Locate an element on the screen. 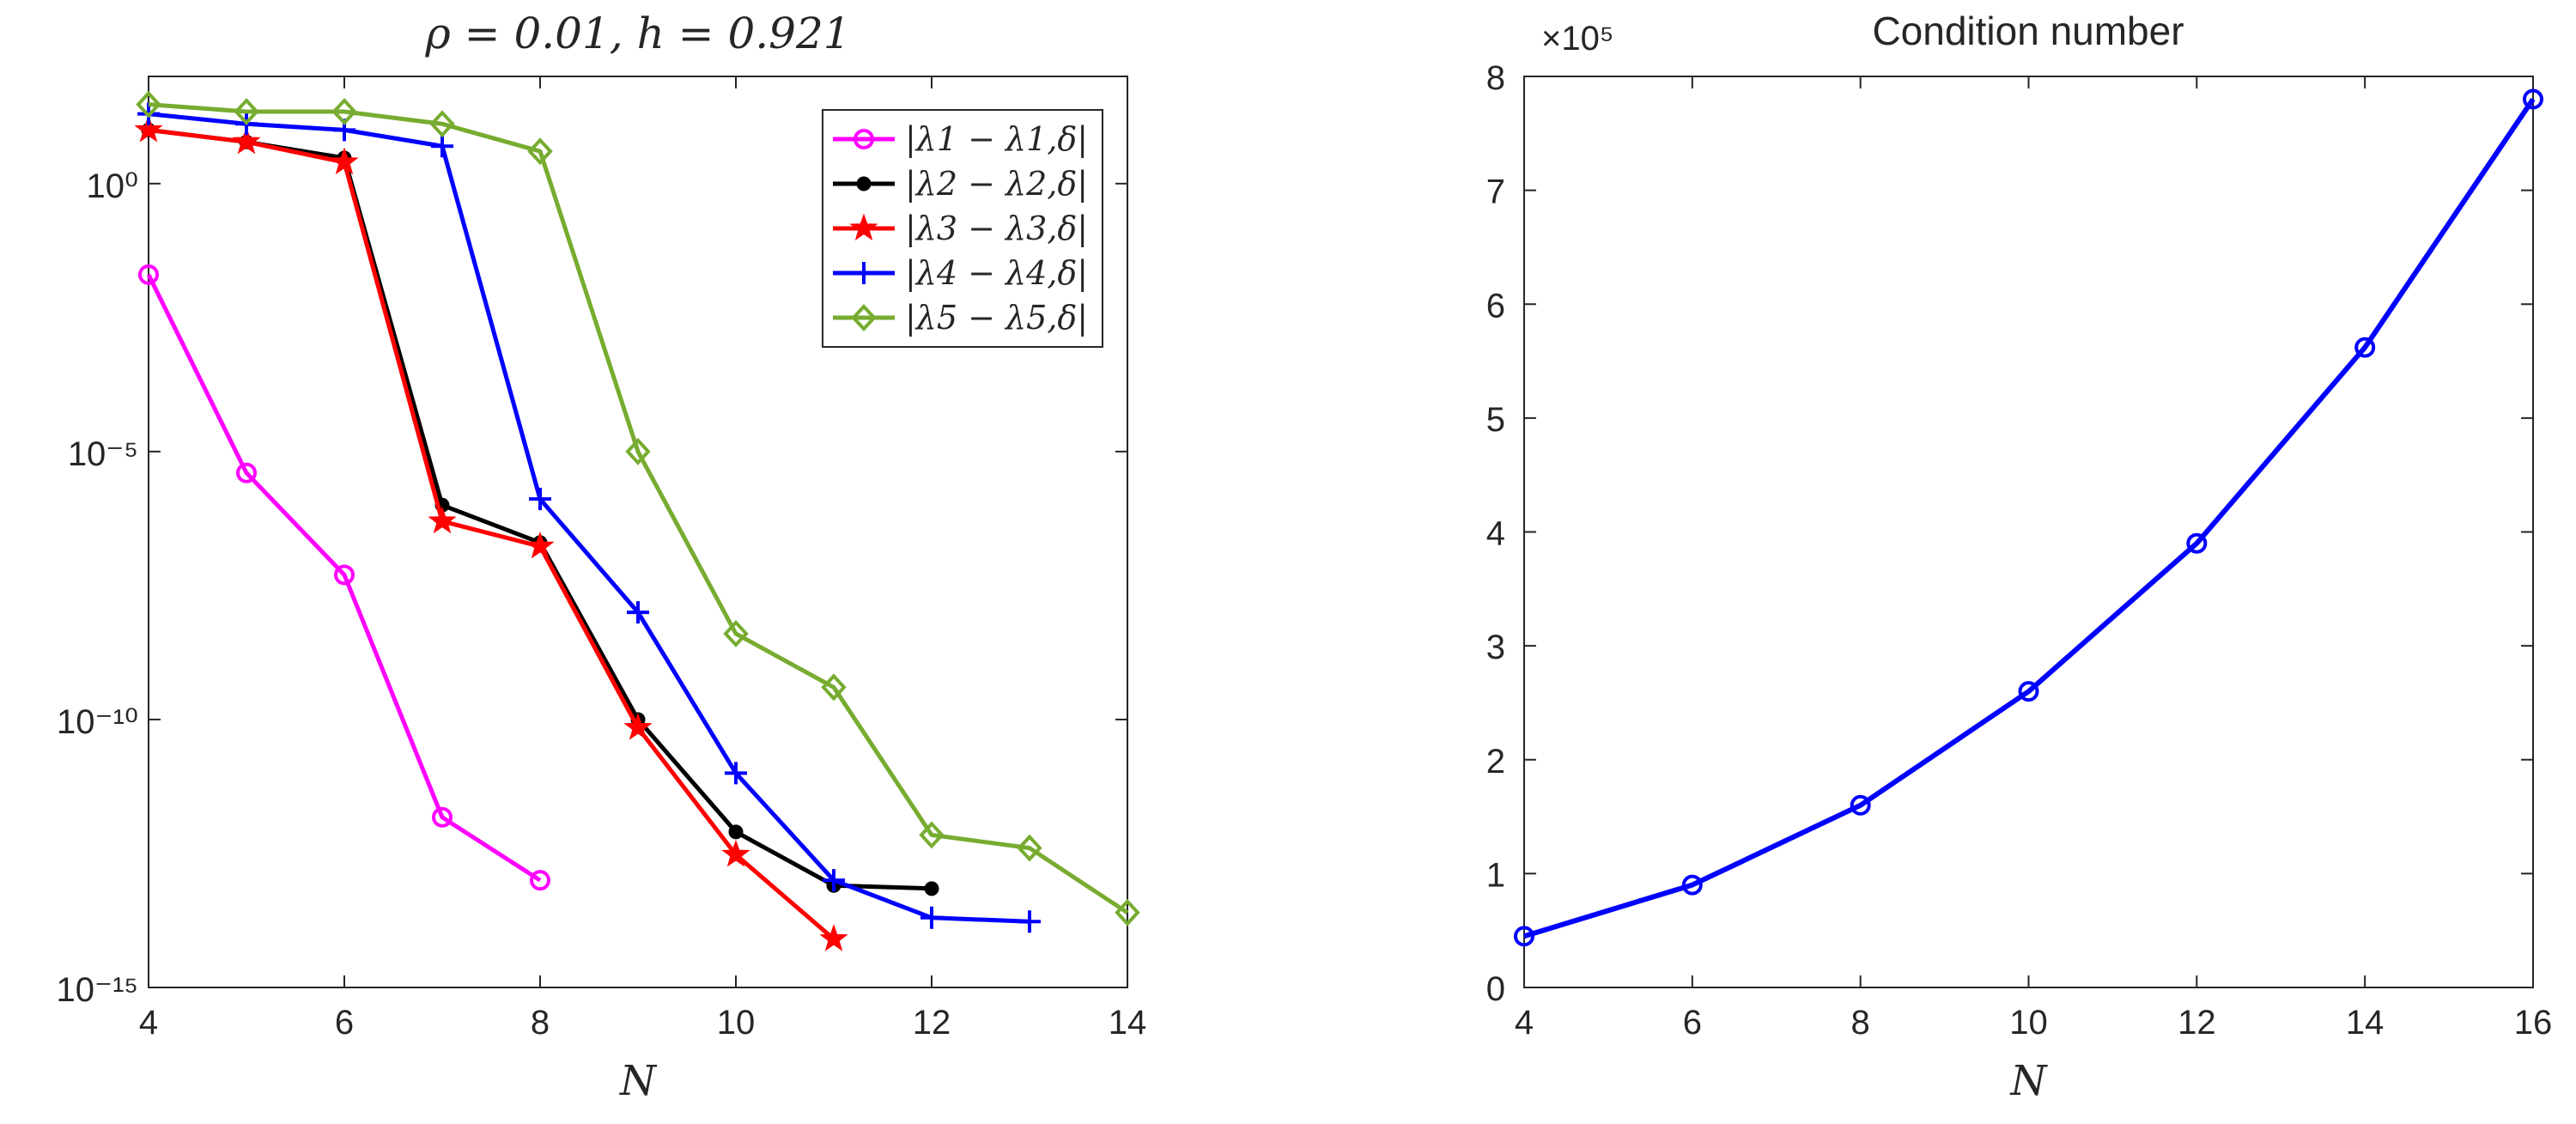  legend-label: |λ5 − λ5,δ| is located at coordinates (996, 318).